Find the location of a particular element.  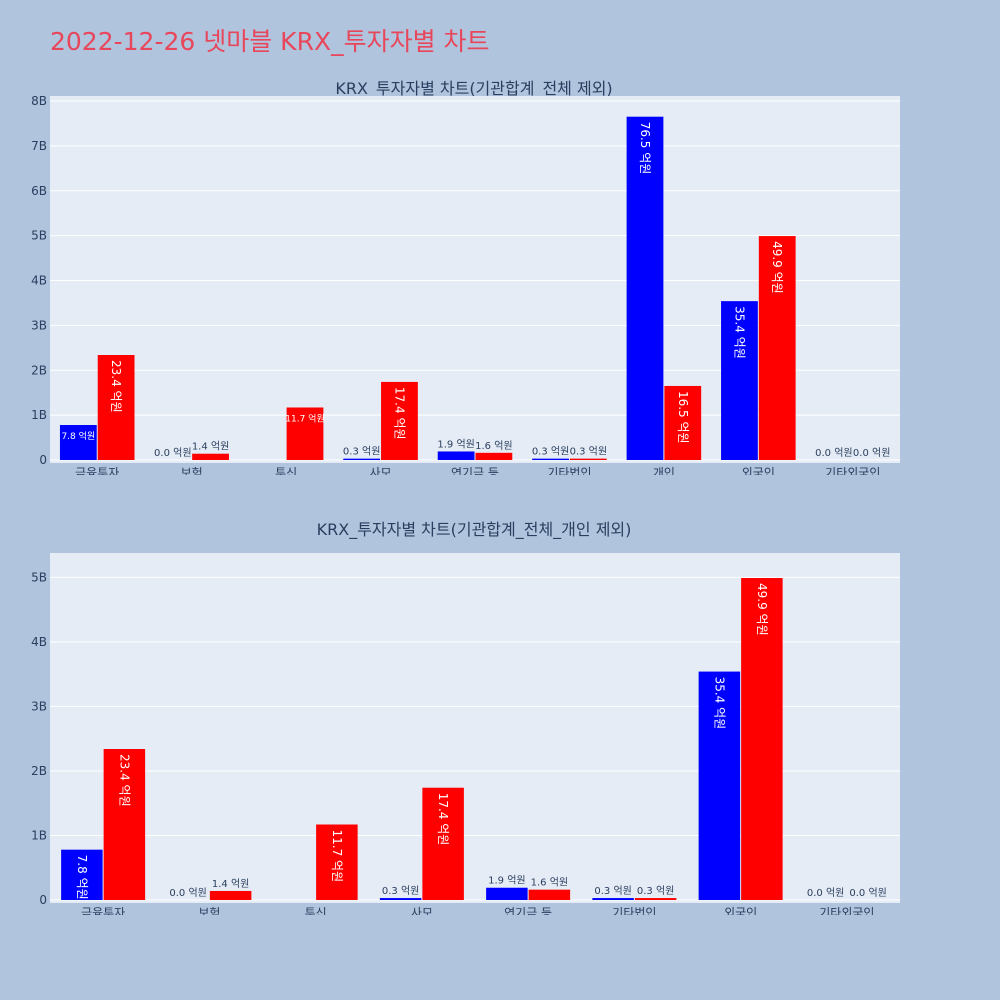

chart-title: KRX_투자자별 차트(기관합계_전체 제외) is located at coordinates (473, 89).